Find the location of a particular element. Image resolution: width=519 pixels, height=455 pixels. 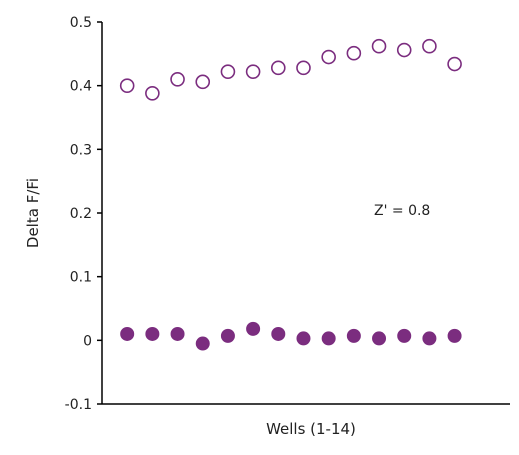

y-tick-label: 0 is located at coordinates (87, 341).